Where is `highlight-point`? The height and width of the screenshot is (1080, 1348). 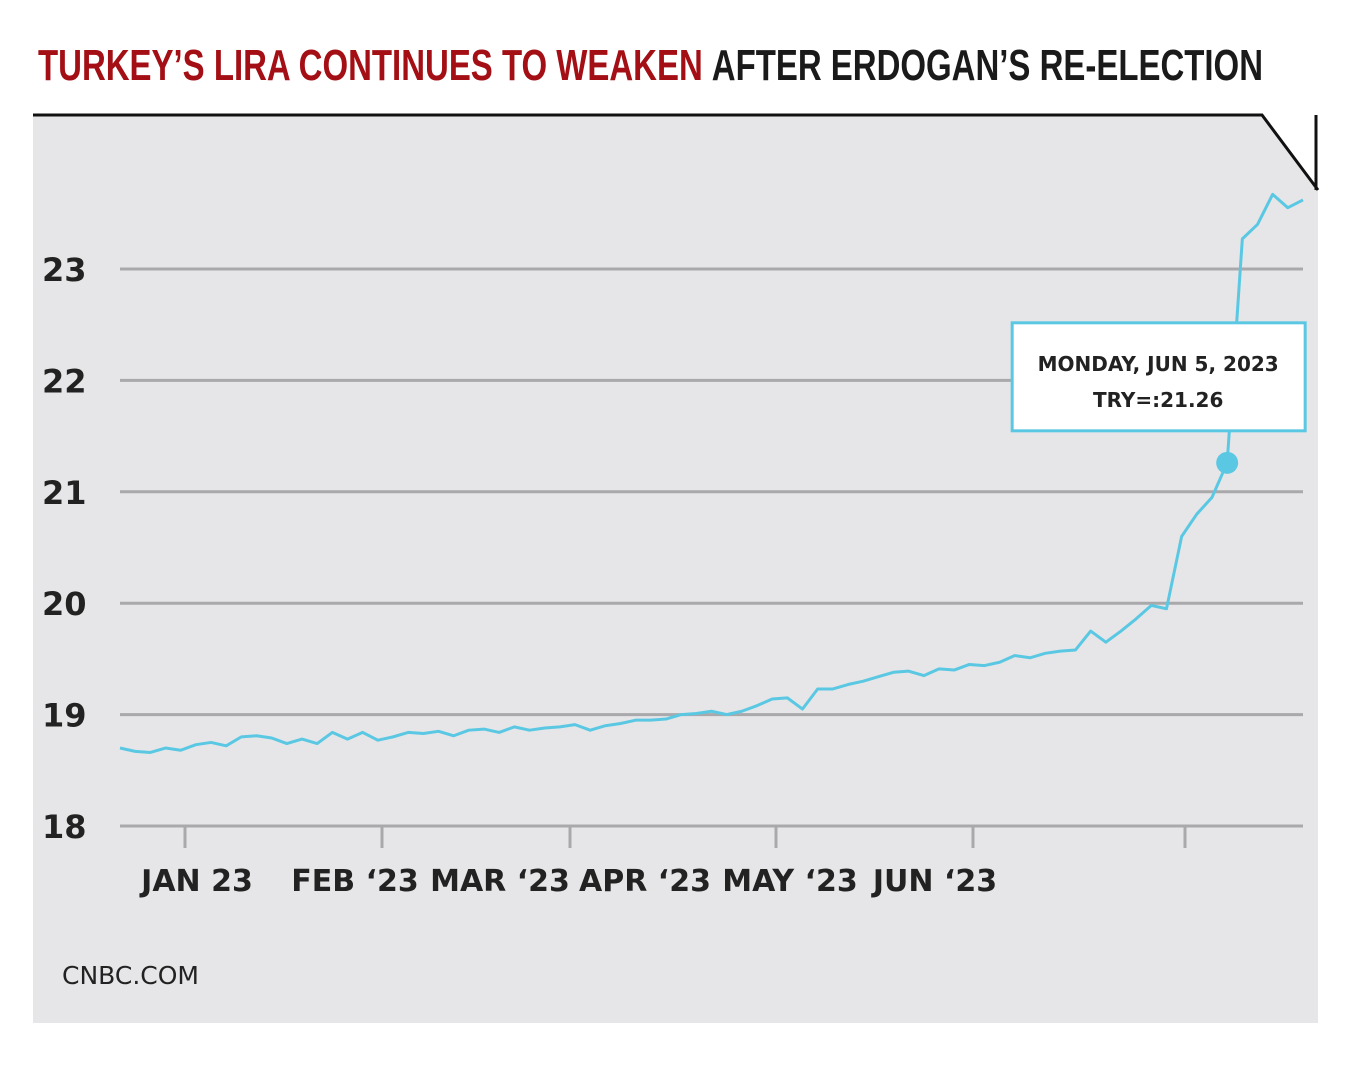
highlight-point is located at coordinates (1227, 462).